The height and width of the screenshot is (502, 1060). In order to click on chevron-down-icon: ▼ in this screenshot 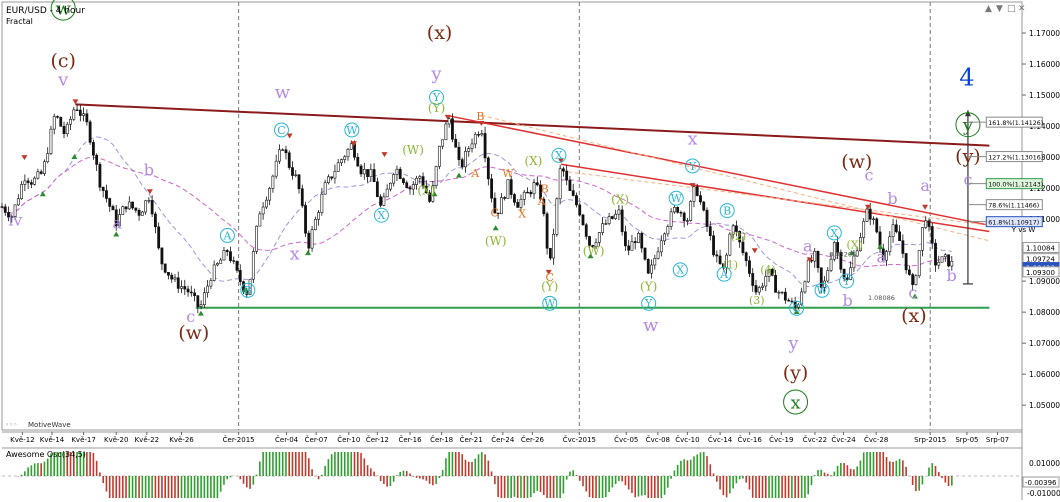, I will do `click(999, 9)`.